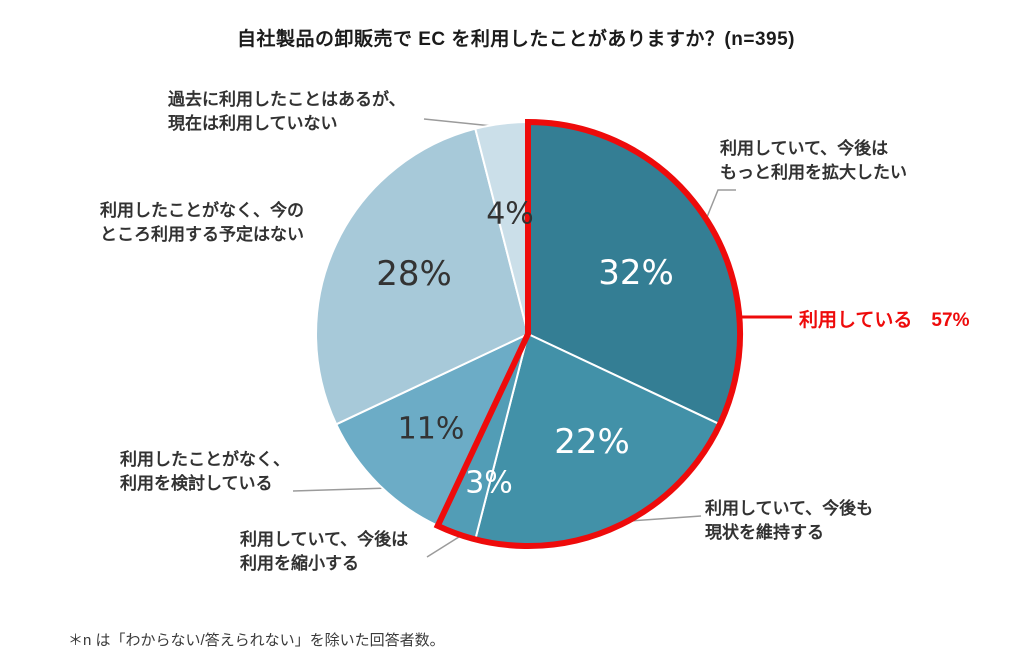 This screenshot has height=668, width=1032. I want to click on callout-no-plan-line1: 利用したことがなく、今の, so click(202, 210).